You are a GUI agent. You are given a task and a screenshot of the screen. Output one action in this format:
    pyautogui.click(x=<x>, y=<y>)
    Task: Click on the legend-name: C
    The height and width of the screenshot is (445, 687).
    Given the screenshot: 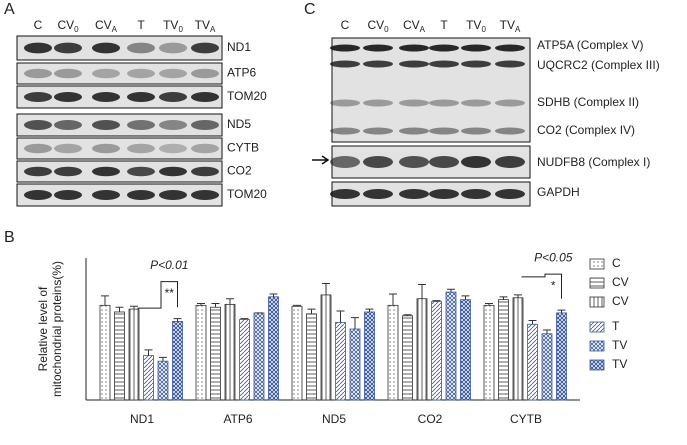 What is the action you would take?
    pyautogui.click(x=616, y=263)
    